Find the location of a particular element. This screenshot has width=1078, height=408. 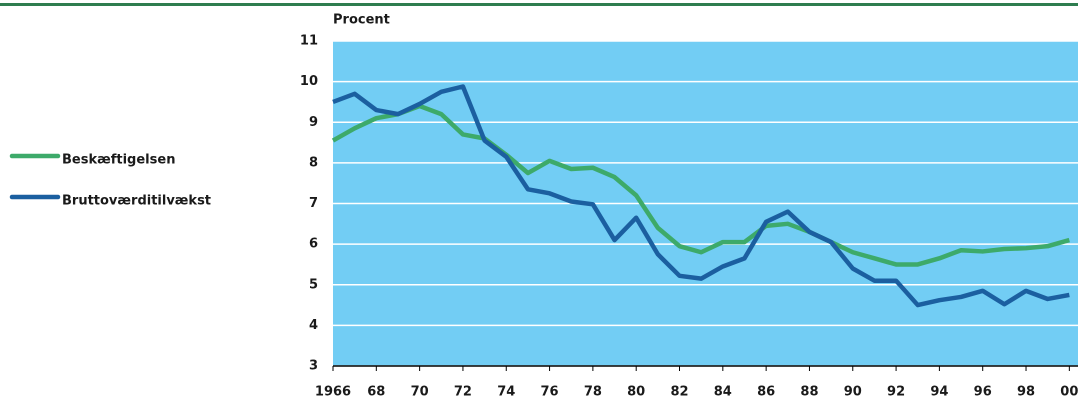

x-tick-label: 82 is located at coordinates (679, 392).